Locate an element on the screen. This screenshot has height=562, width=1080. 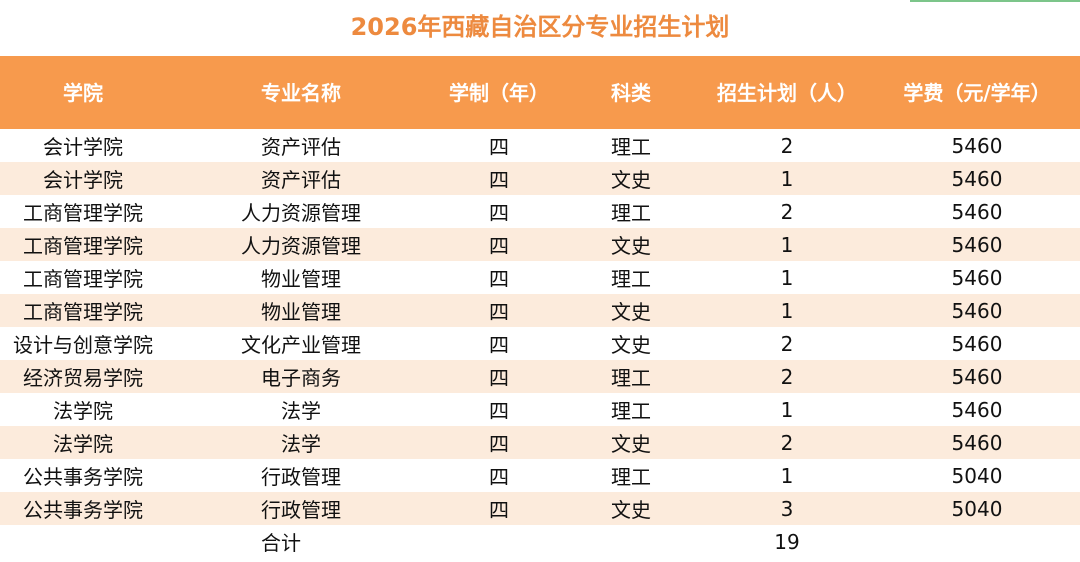
table-row: 设计与创意学院 文化产业管理四文史 2 5460 is located at coordinates (540, 343).